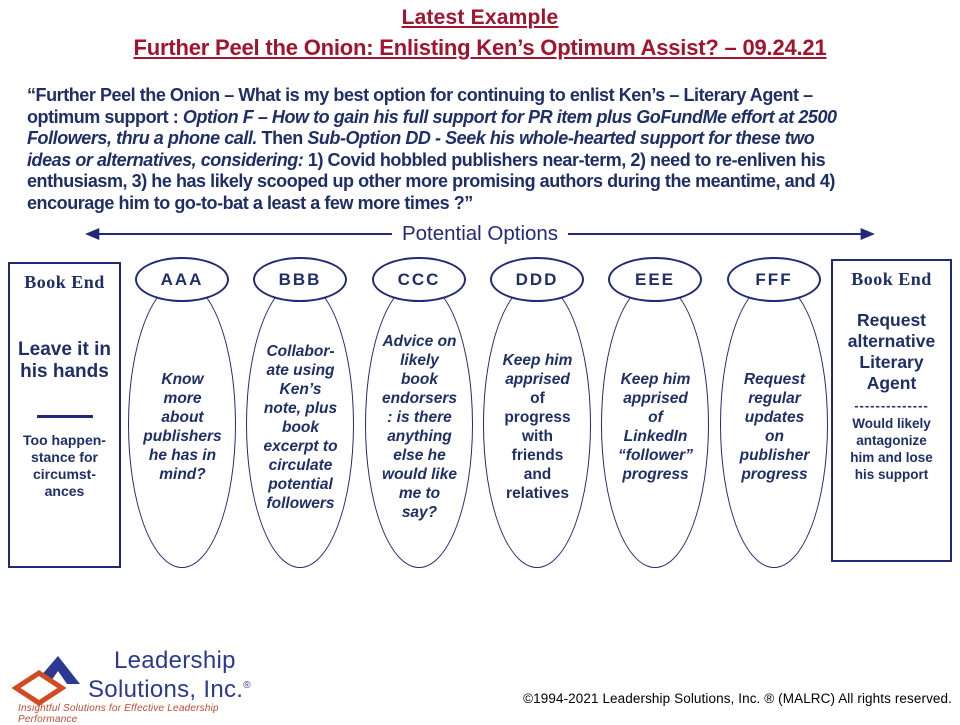 The width and height of the screenshot is (960, 725). I want to click on option-aaa-ellipse, so click(182, 424).